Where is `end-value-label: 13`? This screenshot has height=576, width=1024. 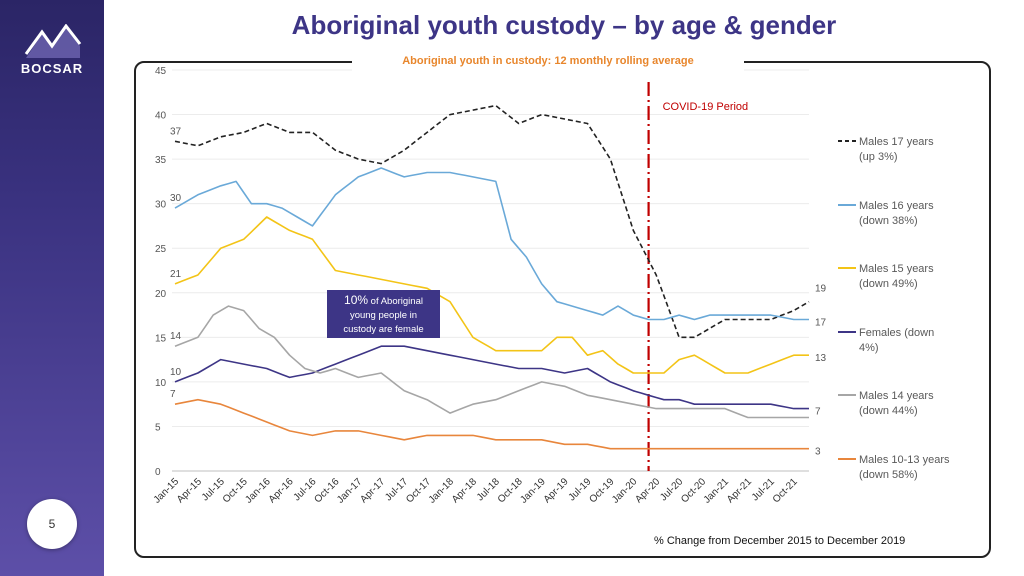 end-value-label: 13 is located at coordinates (821, 358).